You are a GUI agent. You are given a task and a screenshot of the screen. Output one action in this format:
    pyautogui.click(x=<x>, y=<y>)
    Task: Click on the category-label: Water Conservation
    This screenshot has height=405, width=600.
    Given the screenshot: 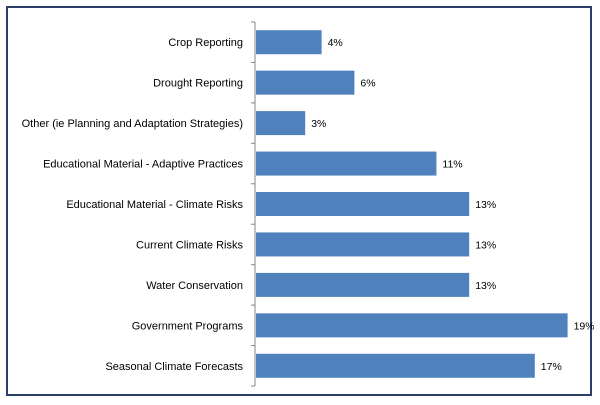 What is the action you would take?
    pyautogui.click(x=194, y=286)
    